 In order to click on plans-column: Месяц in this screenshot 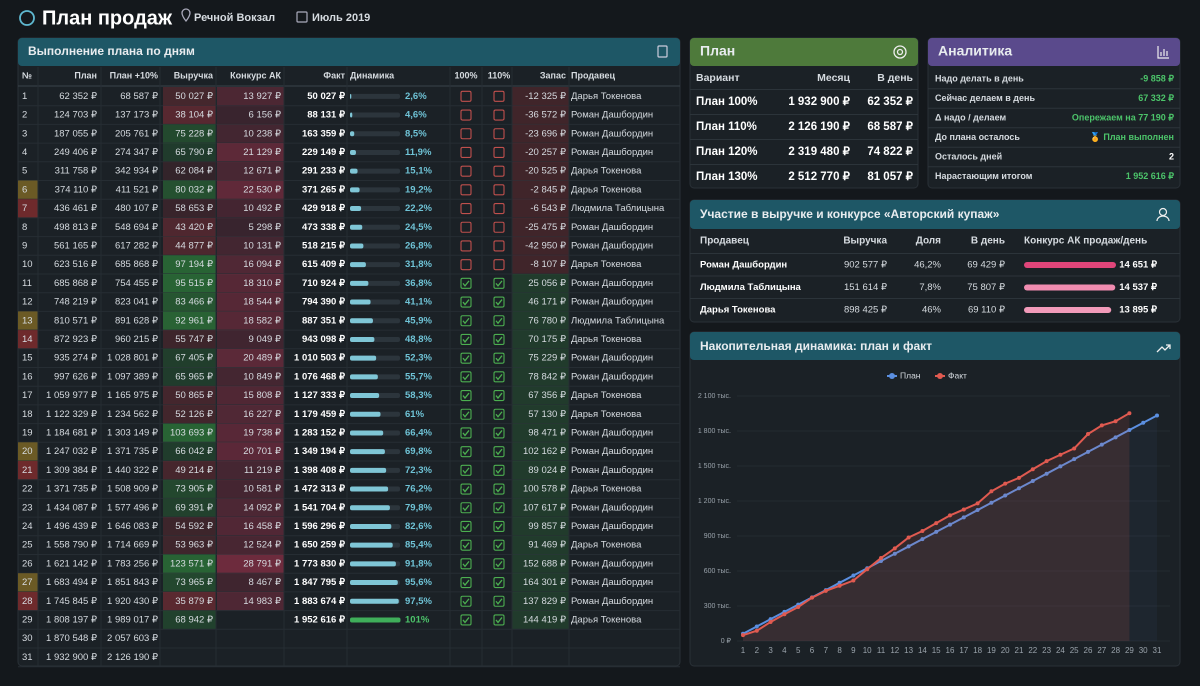, I will do `click(833, 78)`.